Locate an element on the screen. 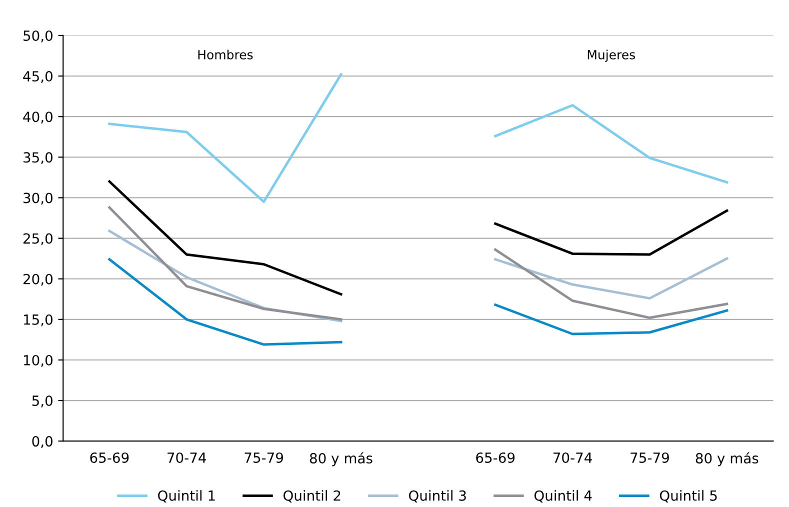  y-tick-label: 50,0 is located at coordinates (38, 36).